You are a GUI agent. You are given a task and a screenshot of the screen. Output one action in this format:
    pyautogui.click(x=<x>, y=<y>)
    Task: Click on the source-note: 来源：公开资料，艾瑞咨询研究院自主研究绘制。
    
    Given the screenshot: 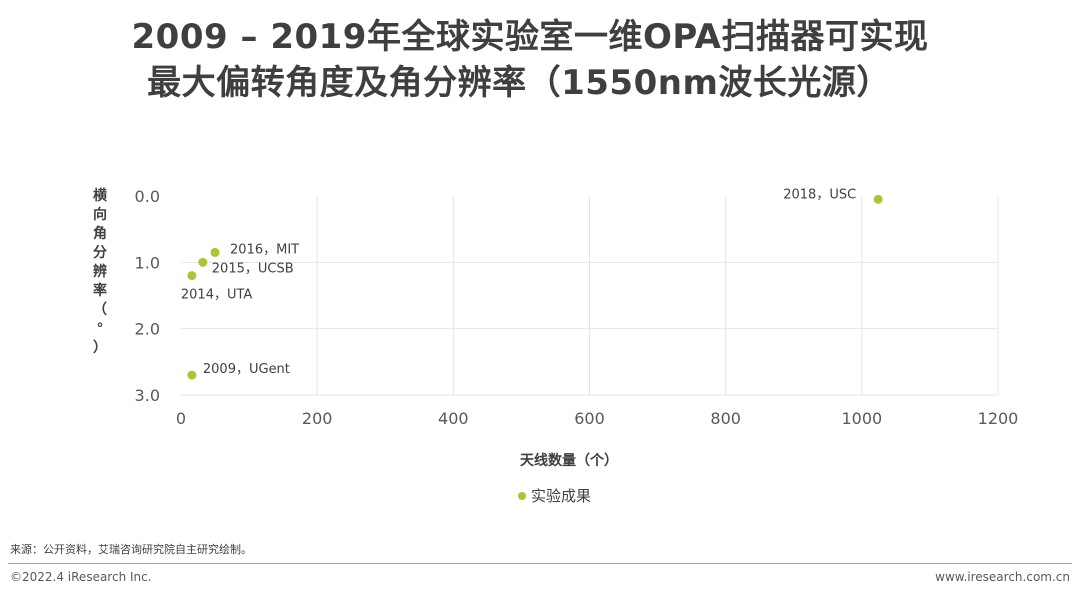 What is the action you would take?
    pyautogui.click(x=131, y=549)
    